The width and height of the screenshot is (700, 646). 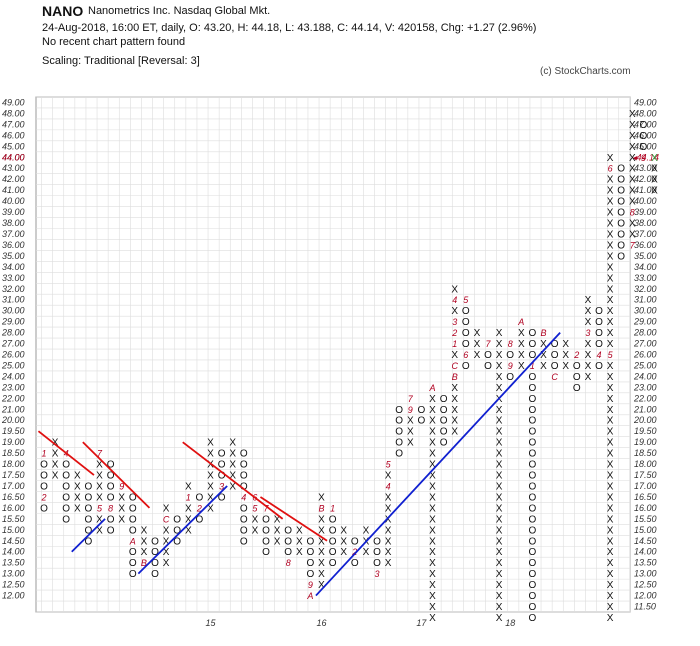 What do you see at coordinates (121, 486) in the screenshot?
I see `month-marker: 9` at bounding box center [121, 486].